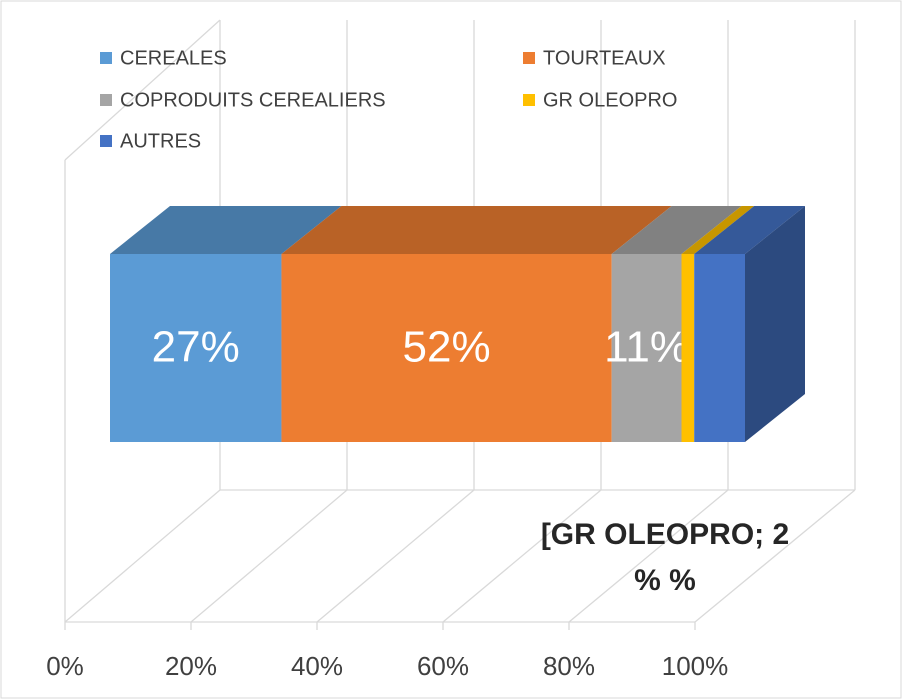  I want to click on x-tick-label: 80%, so click(569, 666).